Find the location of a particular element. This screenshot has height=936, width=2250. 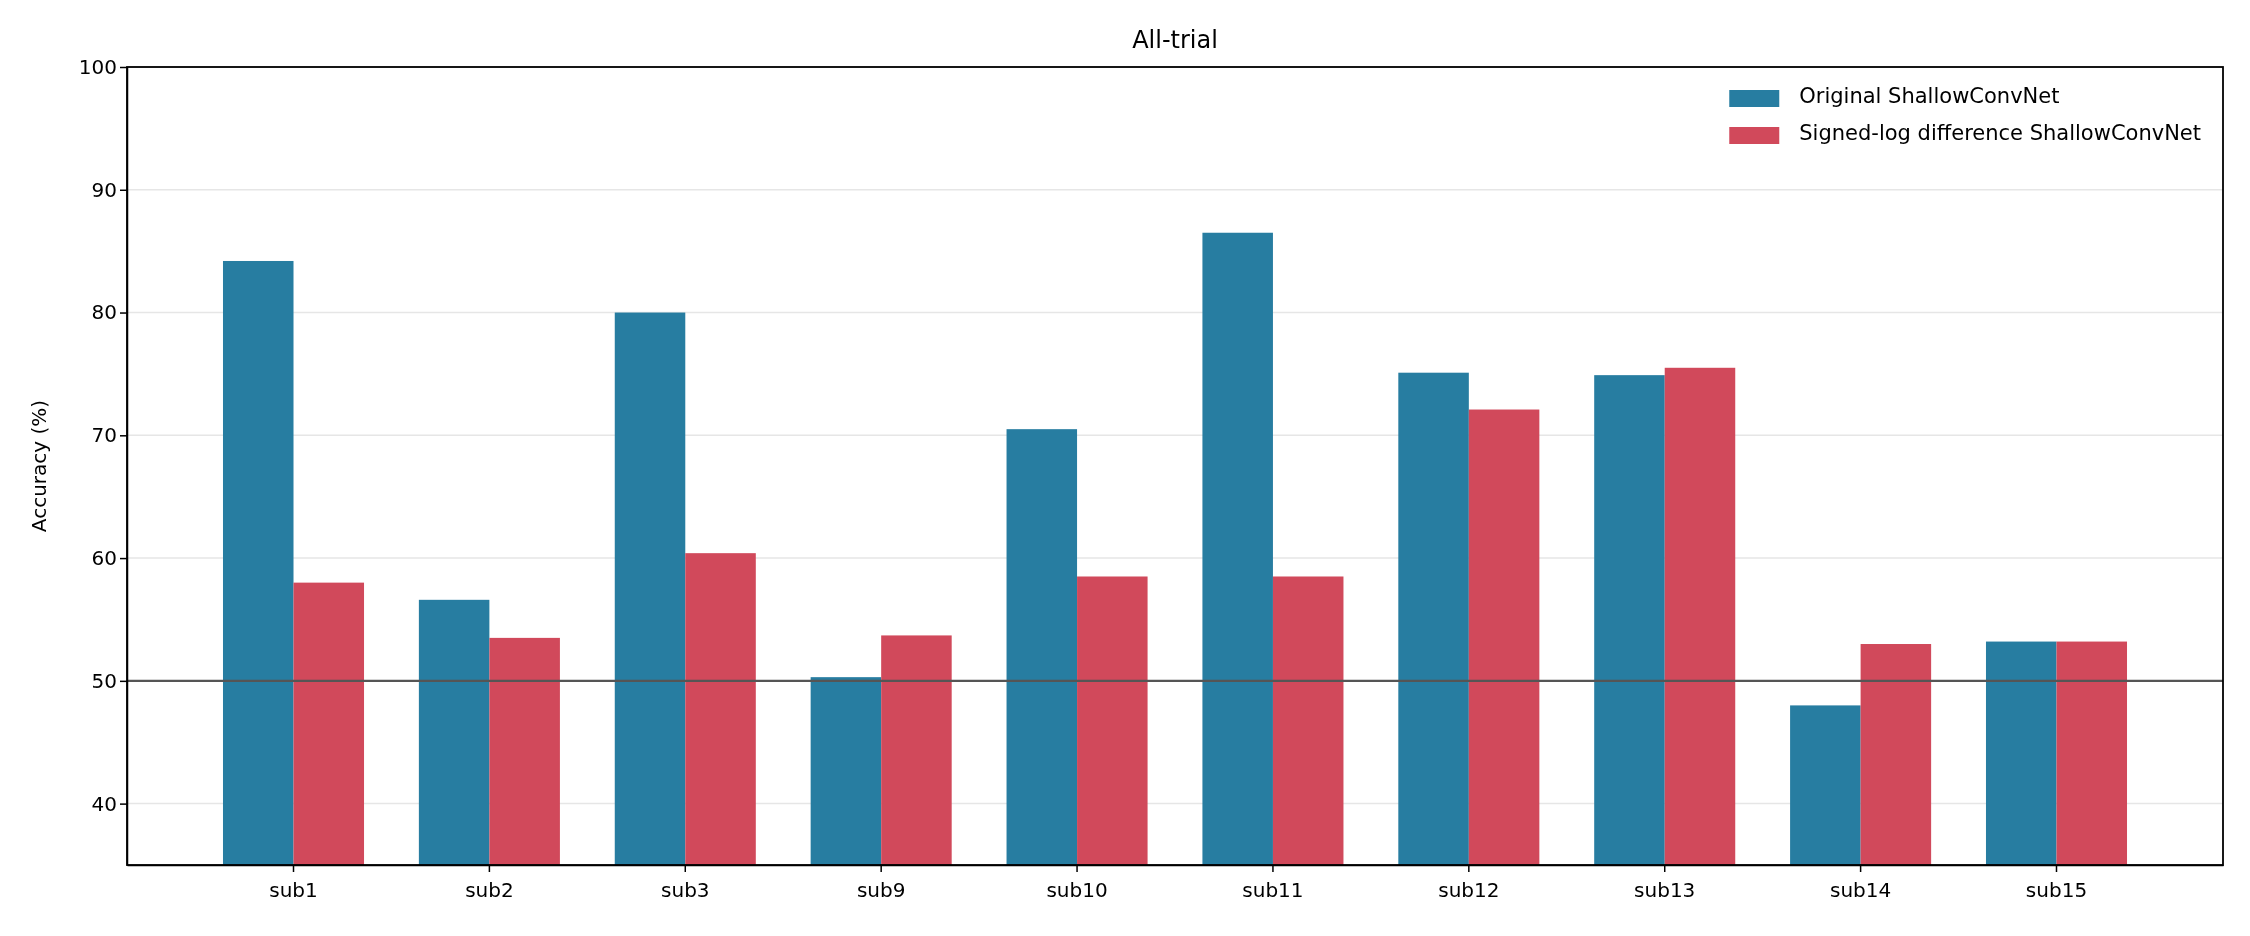

x-tick-label: sub12 is located at coordinates (1469, 890).